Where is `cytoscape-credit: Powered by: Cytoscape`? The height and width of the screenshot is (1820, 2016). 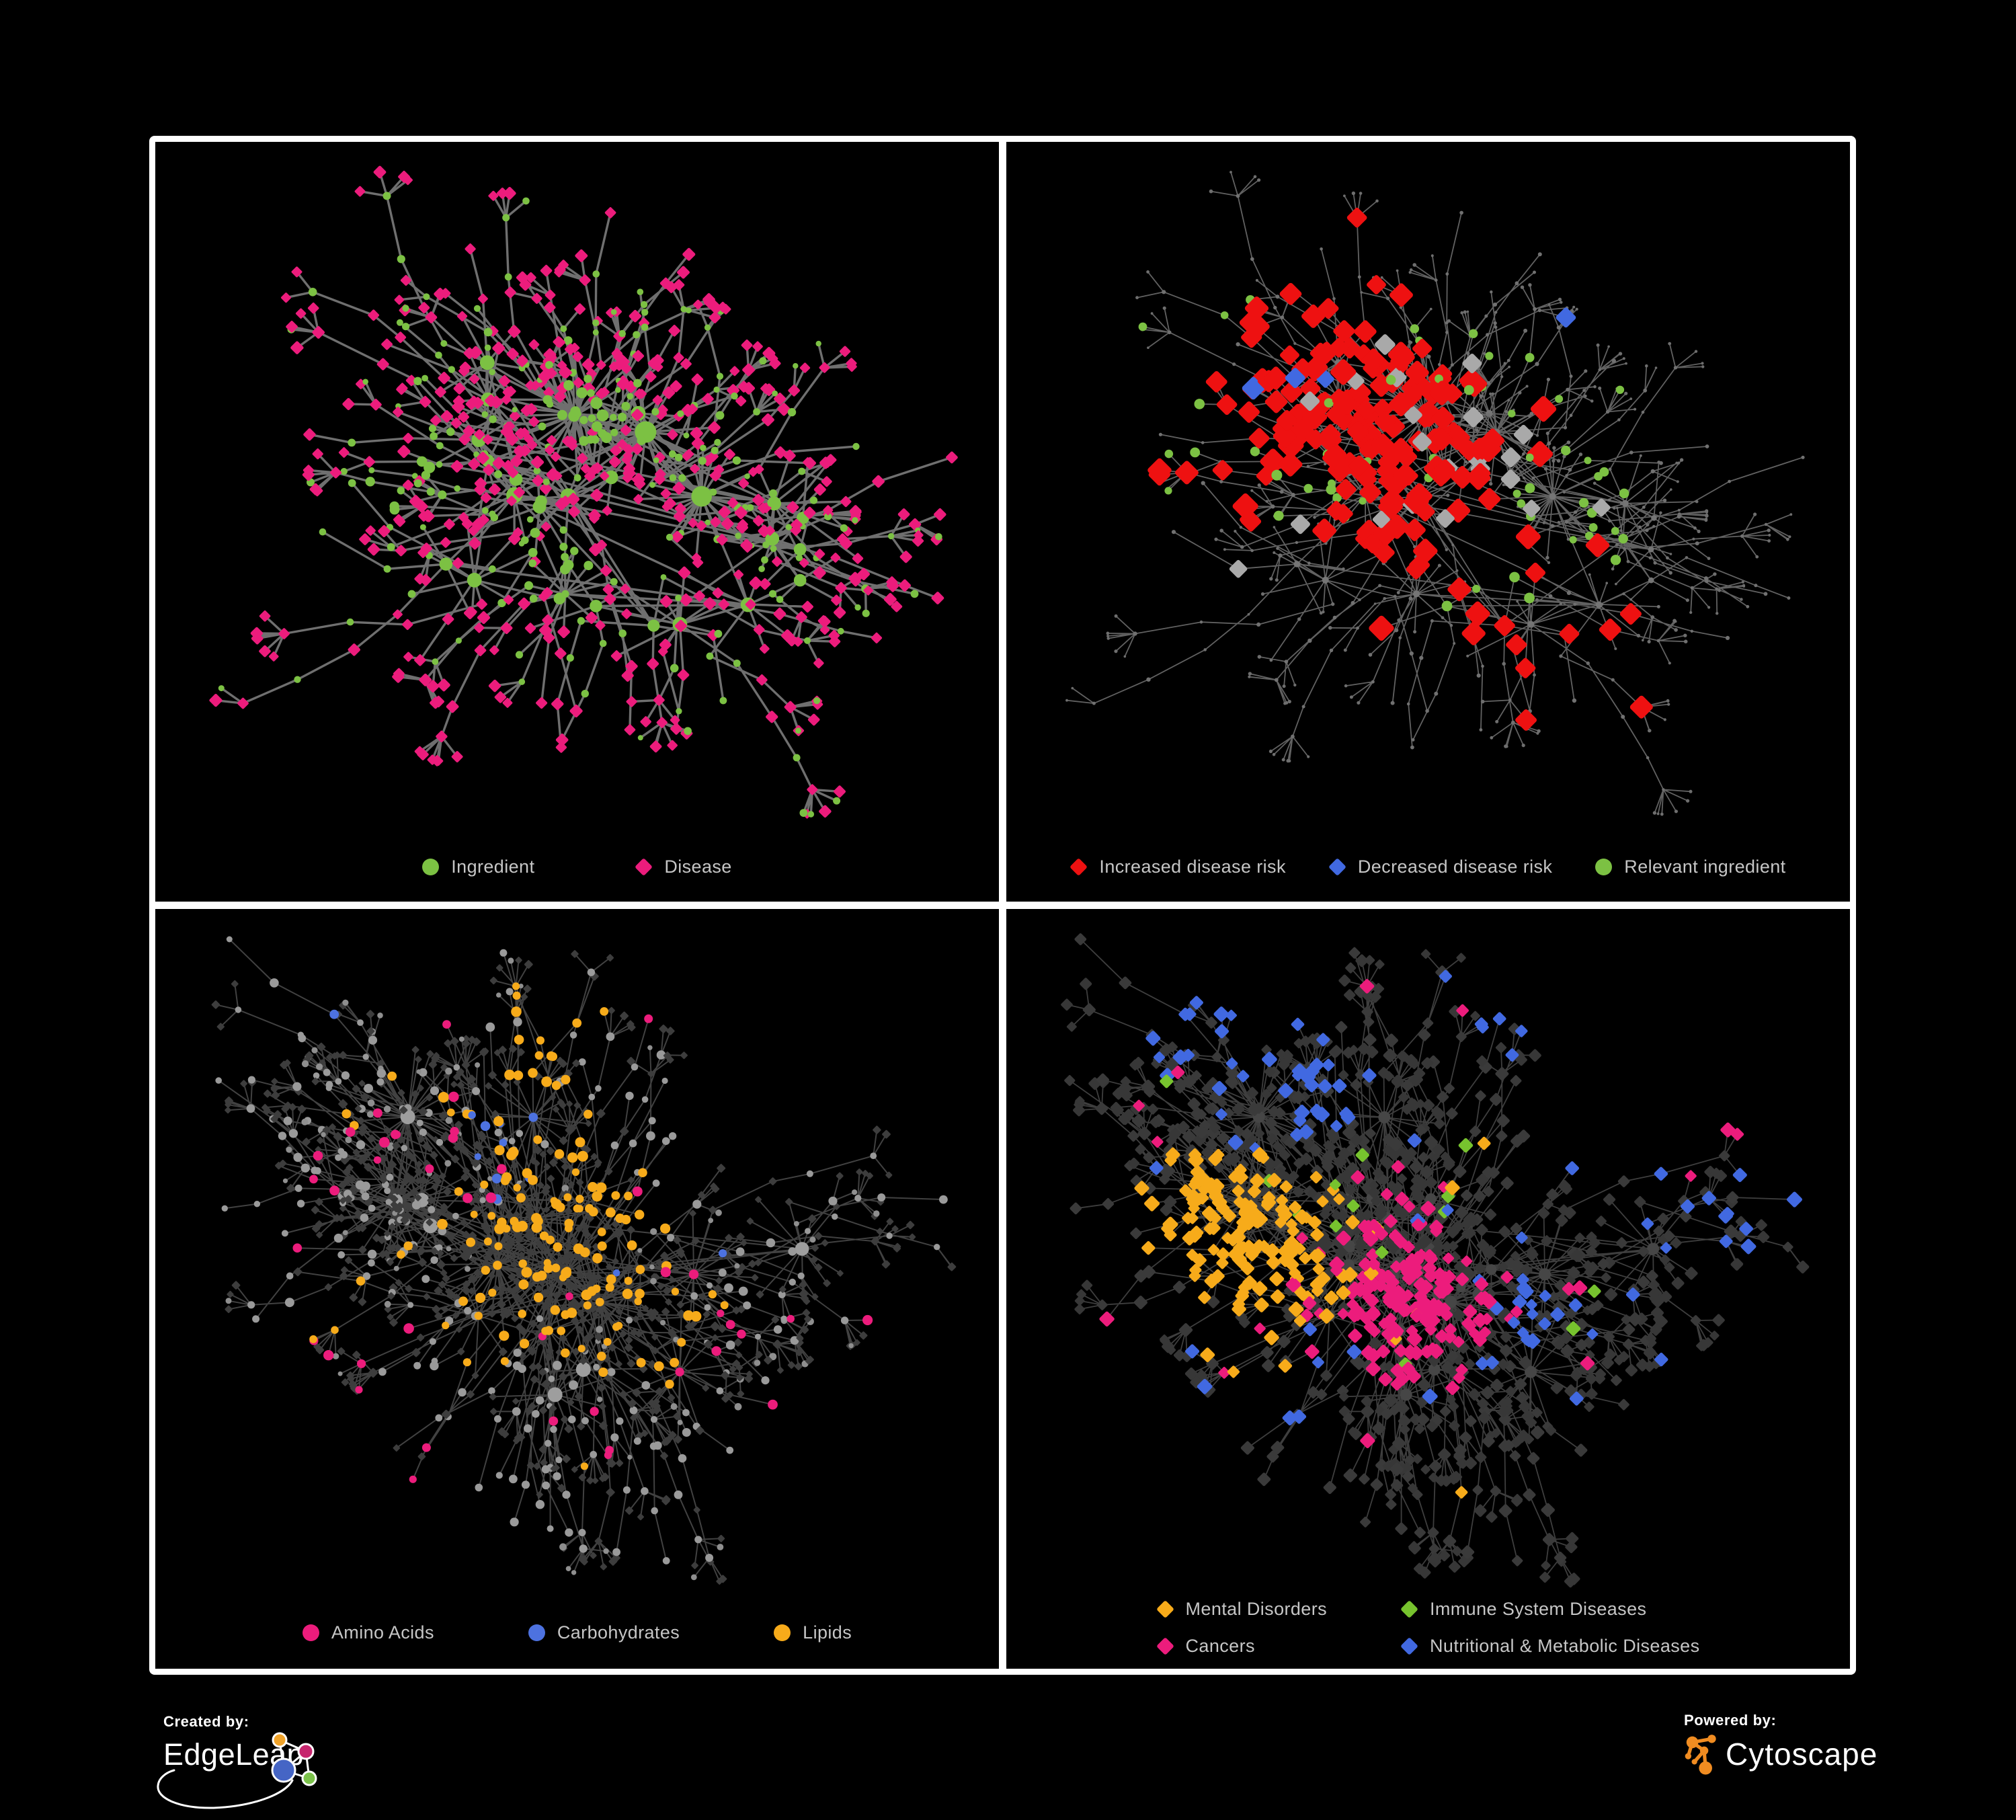
cytoscape-credit: Powered by: Cytoscape is located at coordinates (1781, 1743).